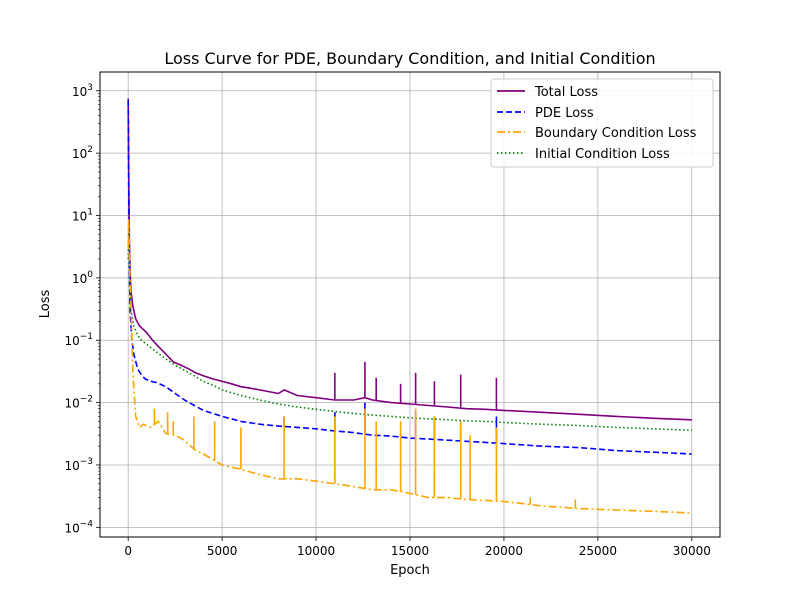 The height and width of the screenshot is (600, 800). Describe the element at coordinates (616, 133) in the screenshot. I see `legend-label-boundary-loss: Boundary Condition Loss` at that location.